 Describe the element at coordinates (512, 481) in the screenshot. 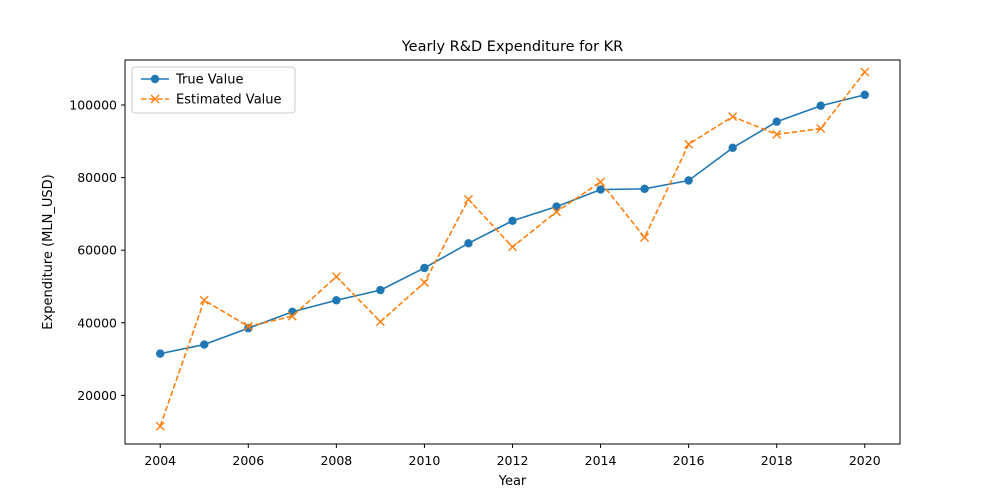

I see `x-axis-label: Year` at that location.